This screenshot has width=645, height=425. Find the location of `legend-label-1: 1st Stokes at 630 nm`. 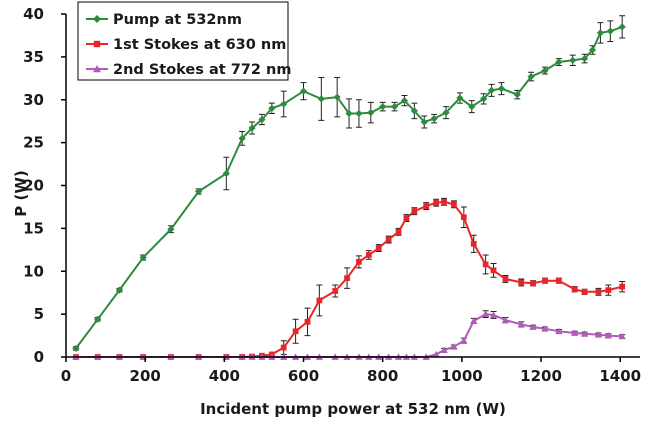

legend-label-1: 1st Stokes at 630 nm is located at coordinates (199, 45).